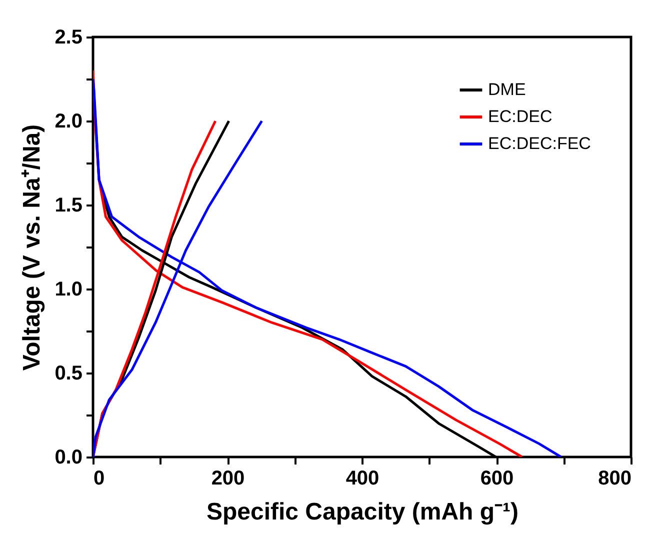  What do you see at coordinates (68, 205) in the screenshot?
I see `y-tick-label: 1.5` at bounding box center [68, 205].